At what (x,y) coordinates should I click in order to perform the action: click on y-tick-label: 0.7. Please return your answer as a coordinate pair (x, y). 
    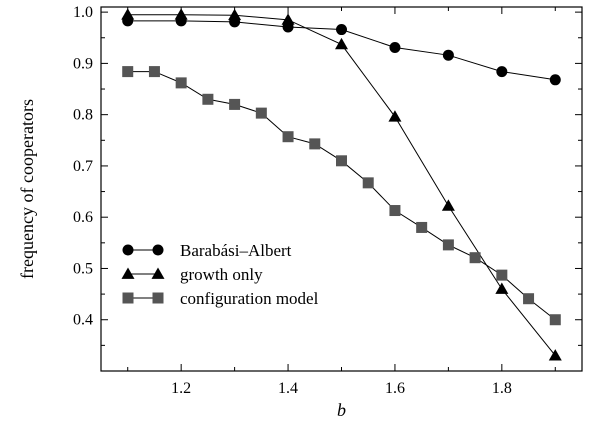
    Looking at the image, I should click on (83, 166).